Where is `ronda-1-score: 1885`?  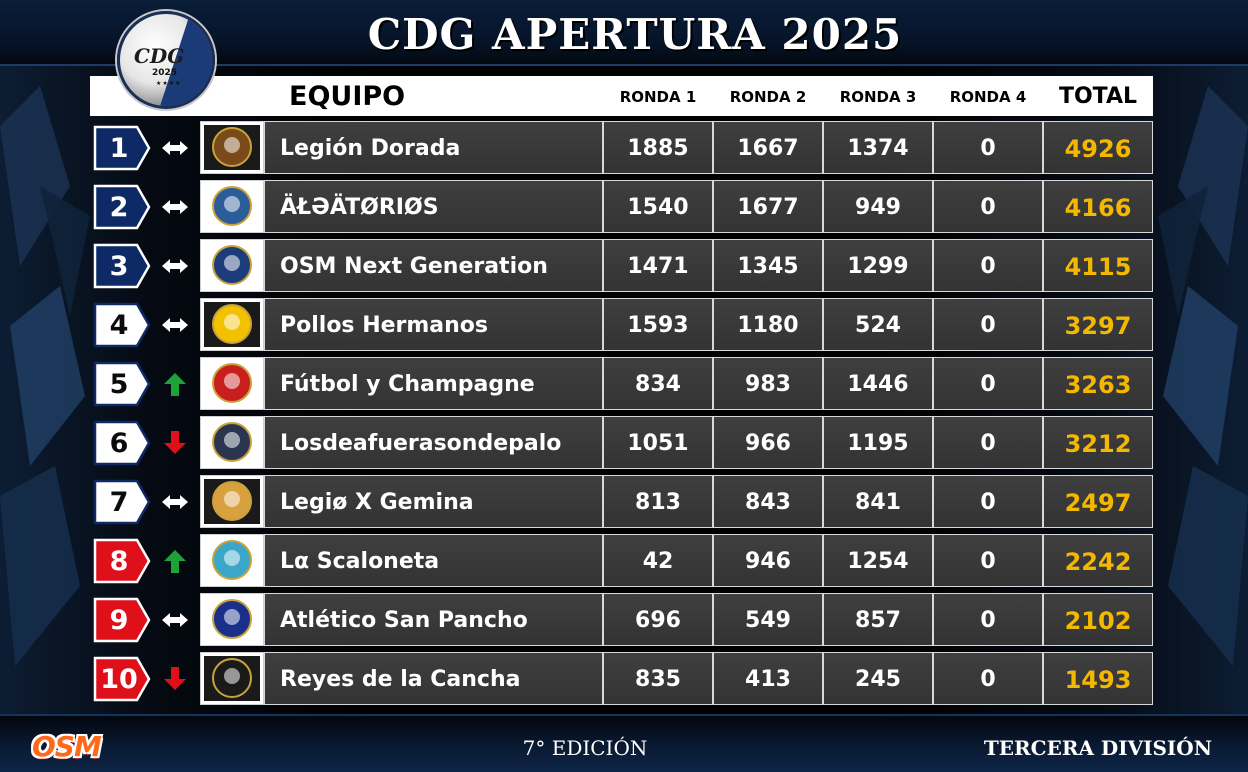
ronda-1-score: 1885 is located at coordinates (658, 147).